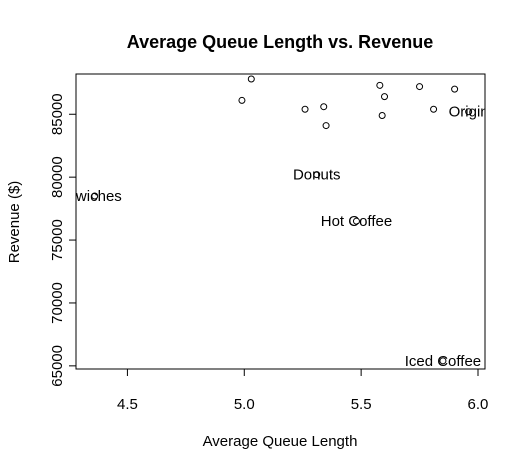 The width and height of the screenshot is (525, 471). I want to click on point-label: Hot Coffee, so click(356, 221).